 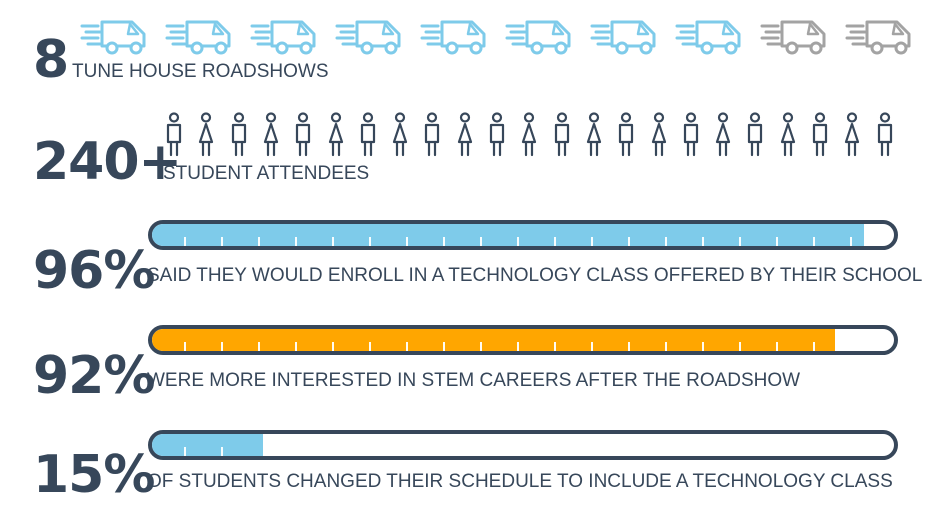 I want to click on roadshows-number: 8, so click(x=51, y=60).